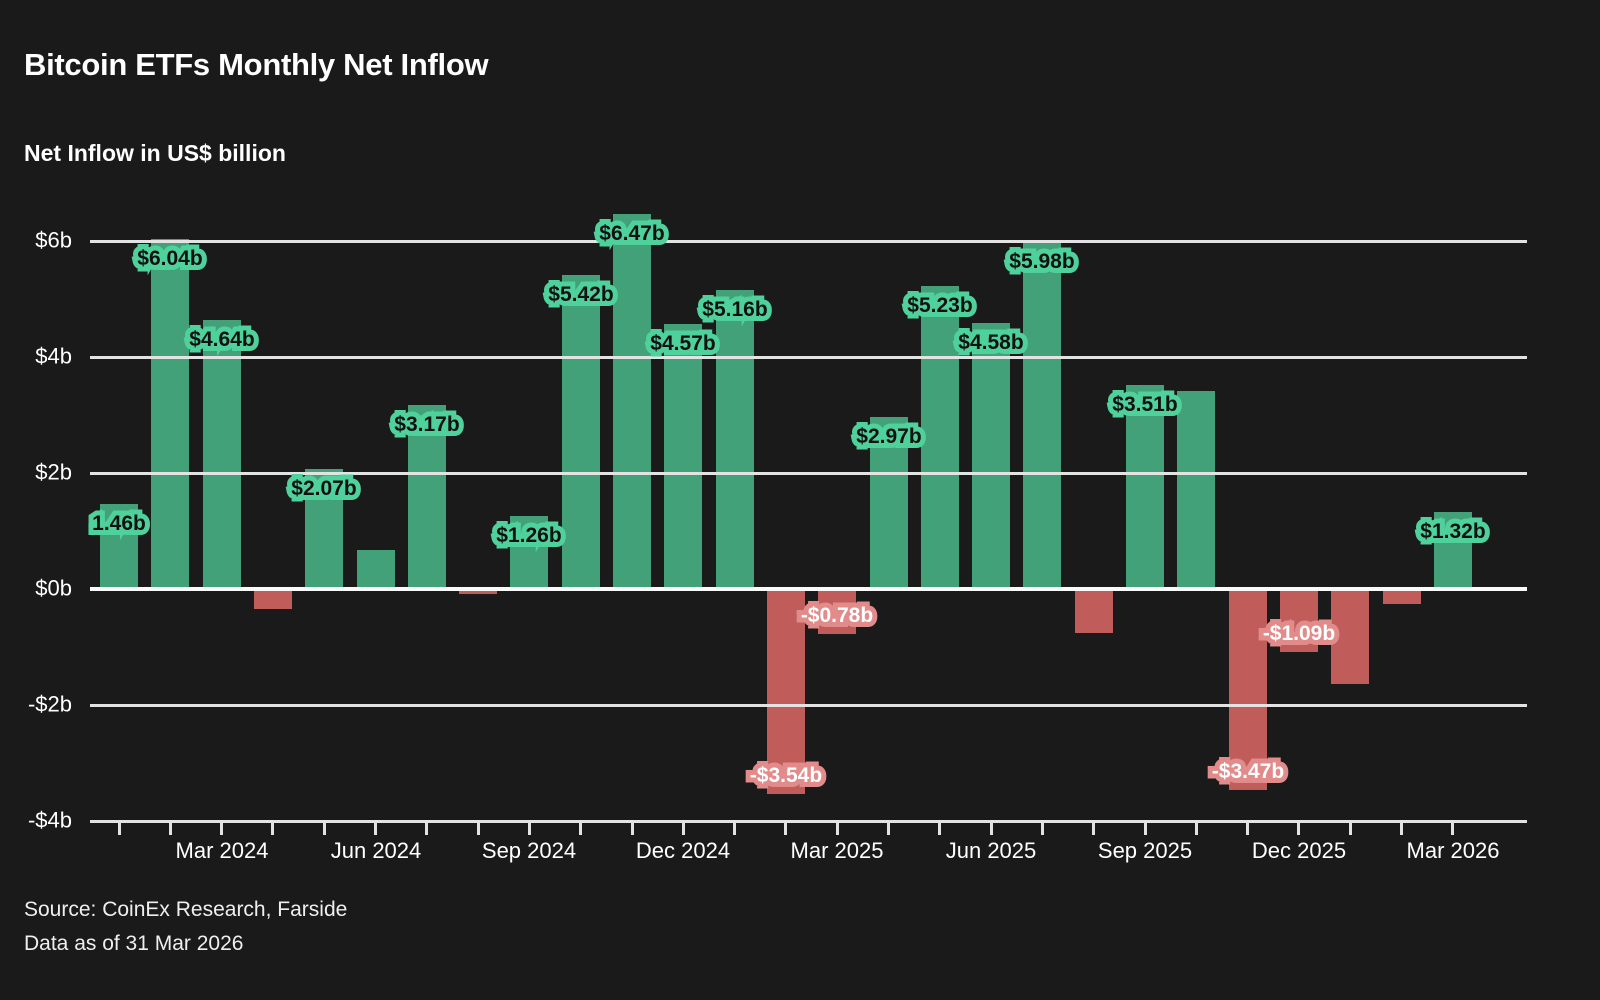  I want to click on x-tick-oct-2025, so click(1196, 828).